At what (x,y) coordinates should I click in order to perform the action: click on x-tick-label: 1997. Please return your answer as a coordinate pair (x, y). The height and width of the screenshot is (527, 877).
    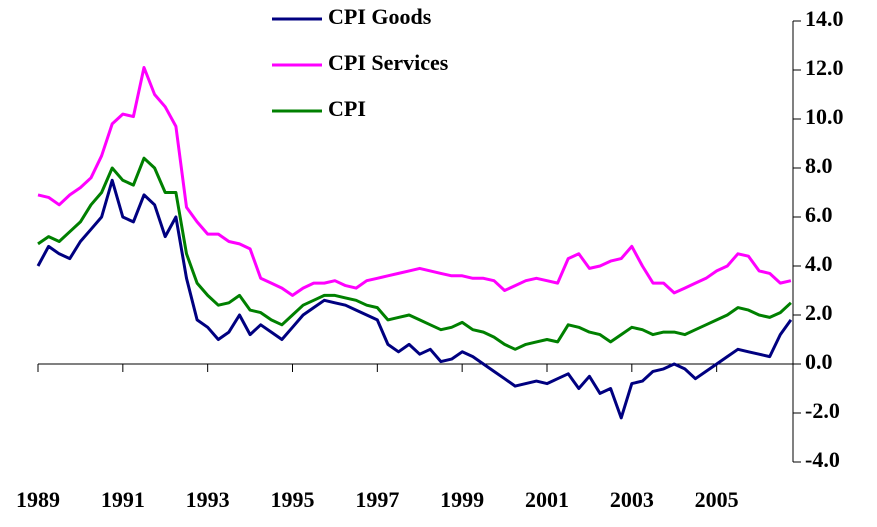
    Looking at the image, I should click on (377, 499).